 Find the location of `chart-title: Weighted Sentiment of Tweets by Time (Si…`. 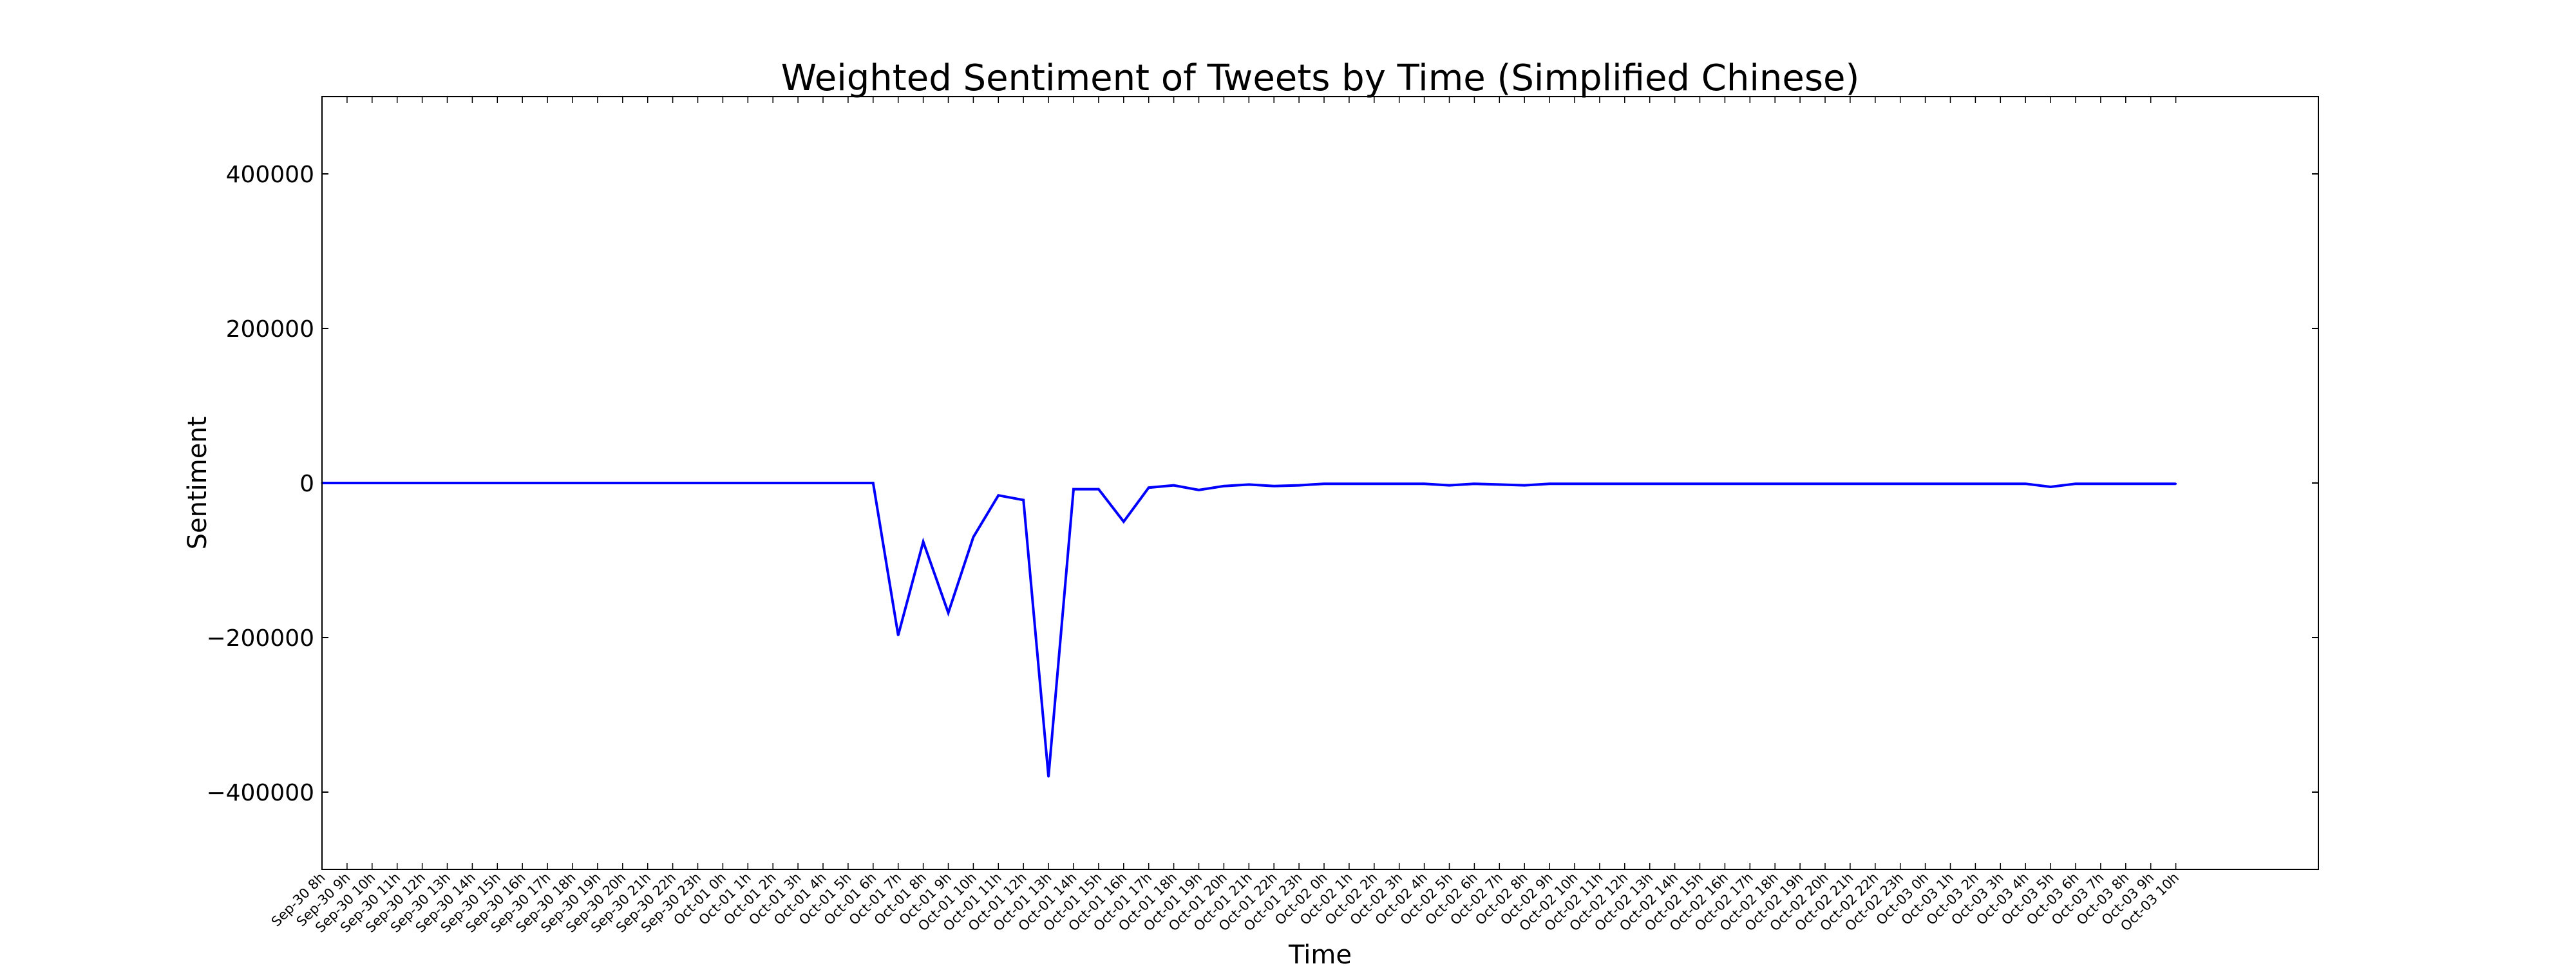

chart-title: Weighted Sentiment of Tweets by Time (Si… is located at coordinates (1320, 78).